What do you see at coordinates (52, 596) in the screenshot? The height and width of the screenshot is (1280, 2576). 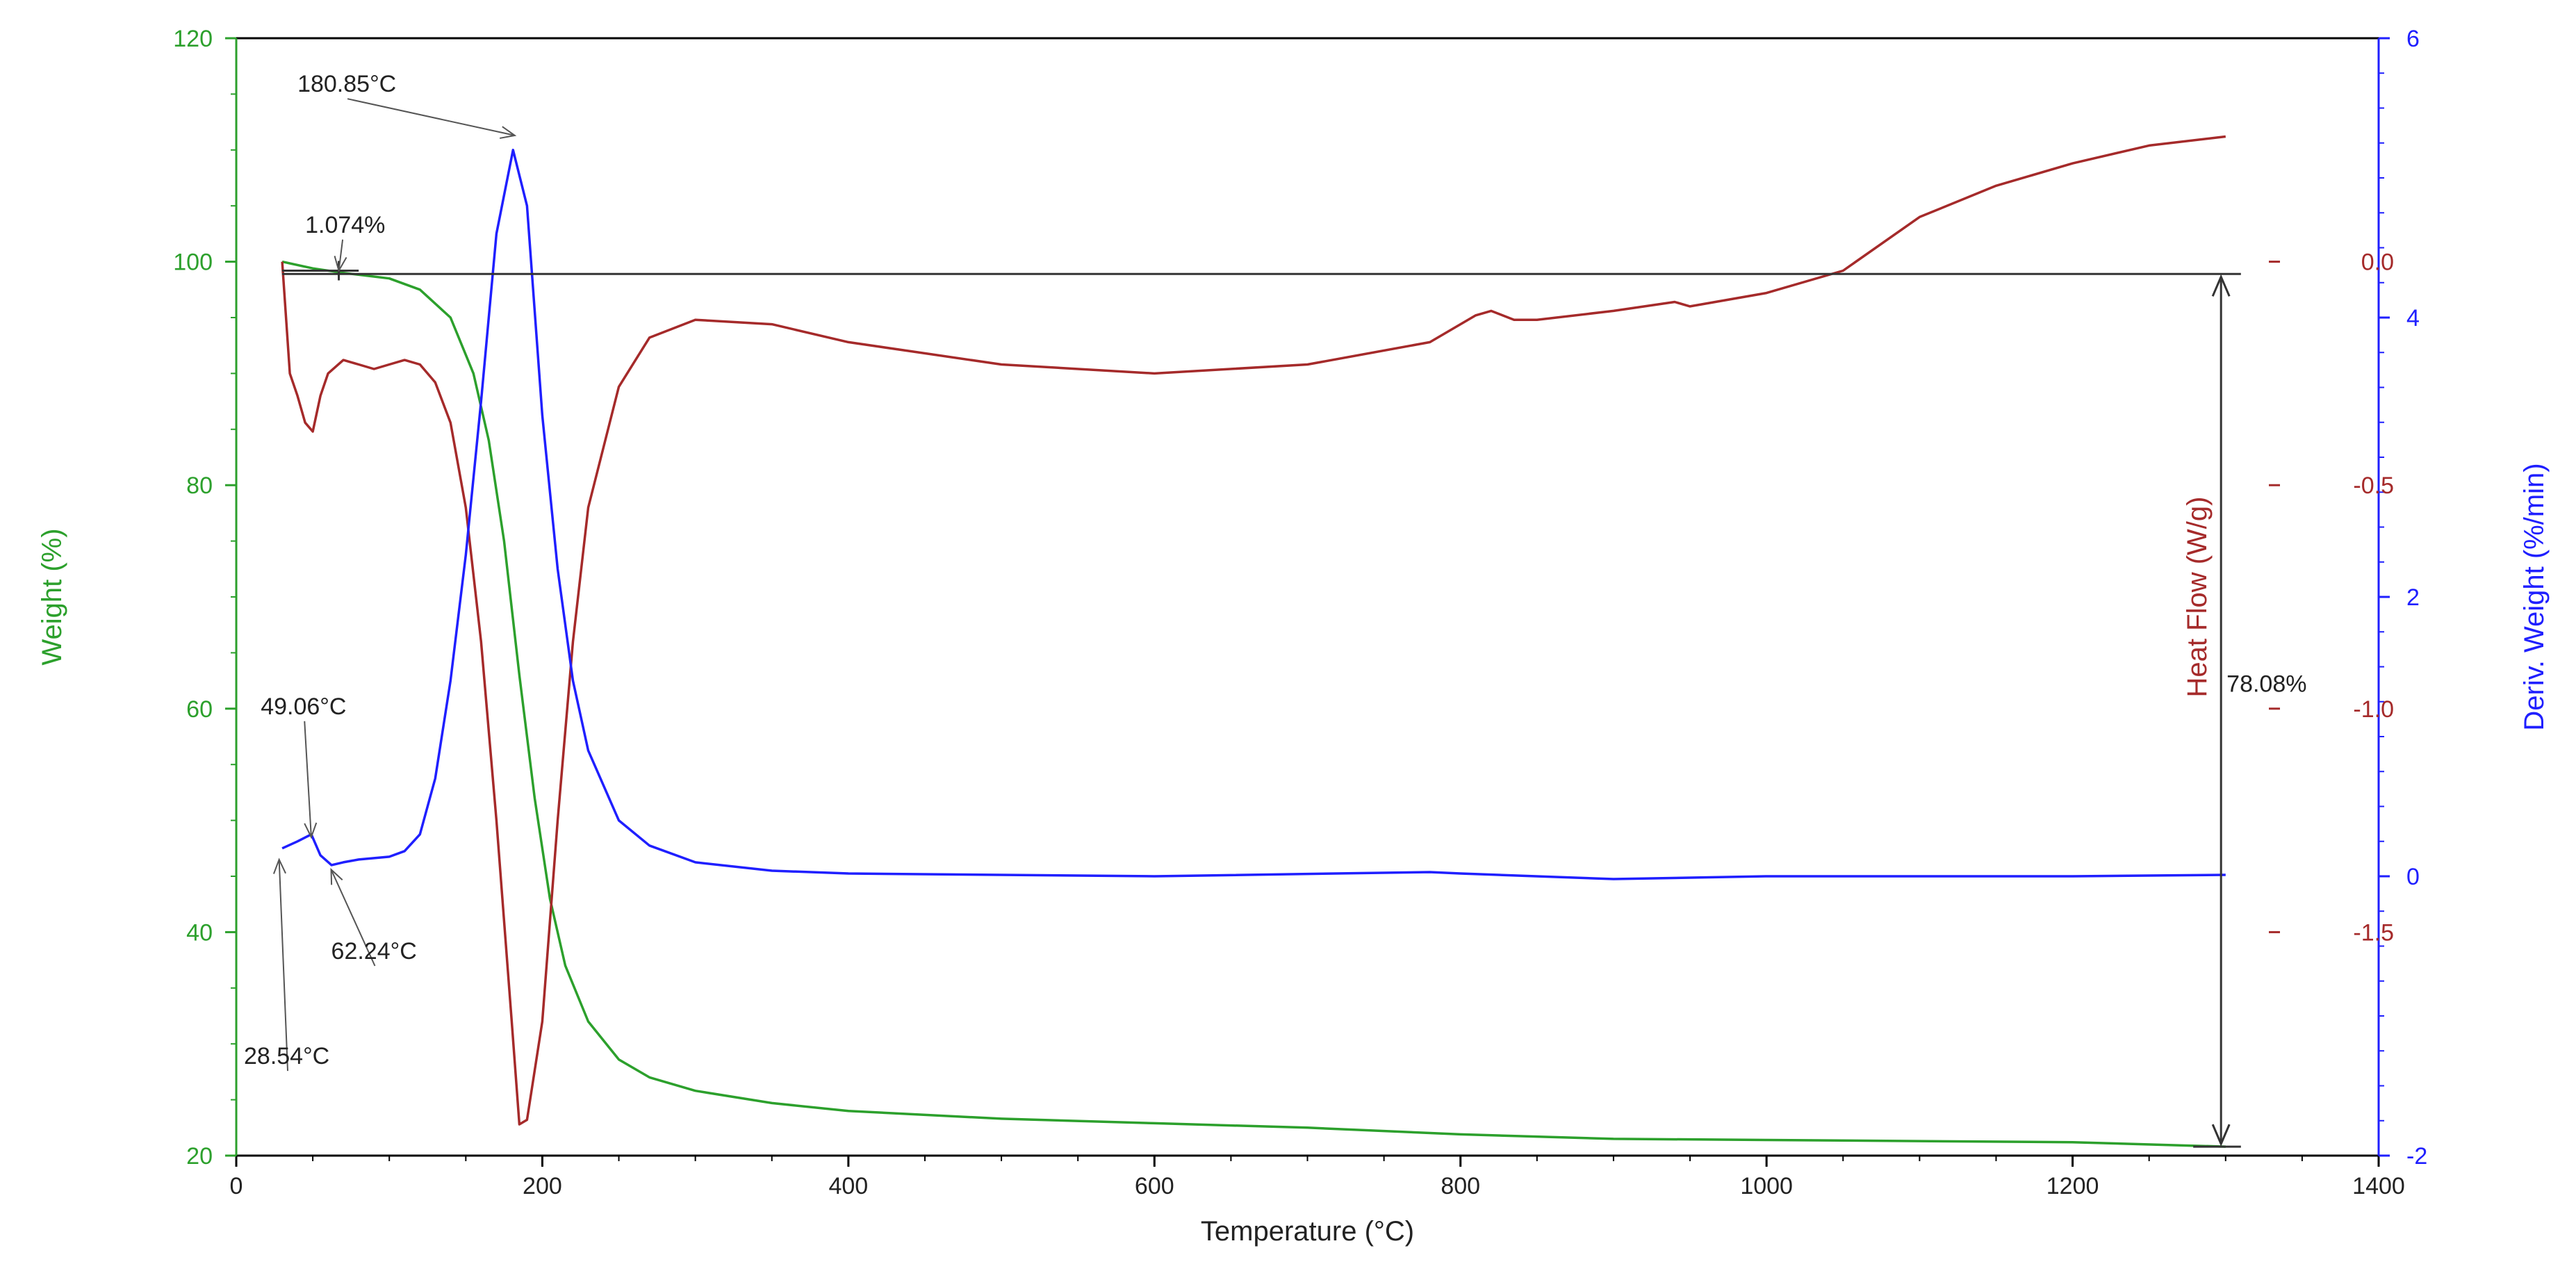 I see `weight-axis-title: Weight (%)` at bounding box center [52, 596].